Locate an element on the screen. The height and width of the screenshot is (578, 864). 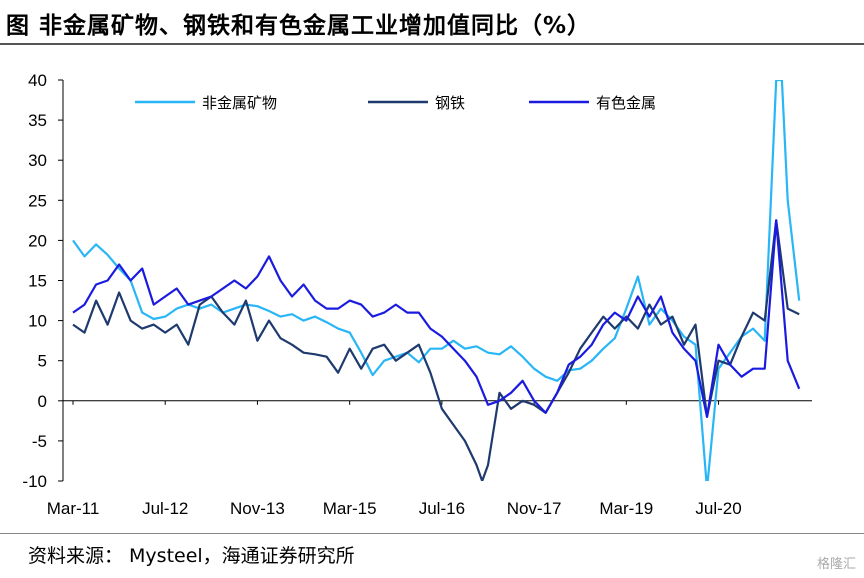
title-divider is located at coordinates (432, 44).